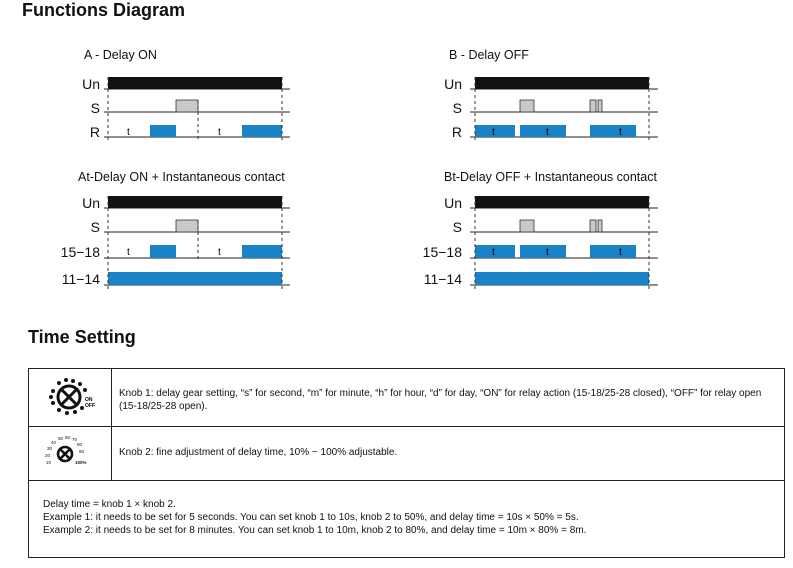 Image resolution: width=793 pixels, height=568 pixels. I want to click on diagram-a-label-r: R, so click(94, 132).